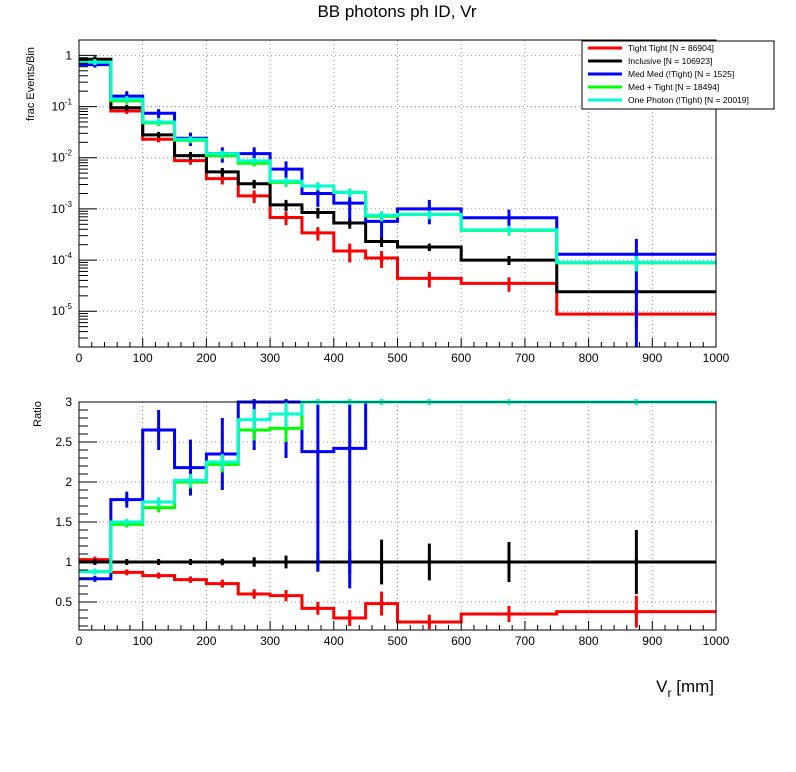  What do you see at coordinates (69, 204) in the screenshot?
I see `y-tick-exponent: -3` at bounding box center [69, 204].